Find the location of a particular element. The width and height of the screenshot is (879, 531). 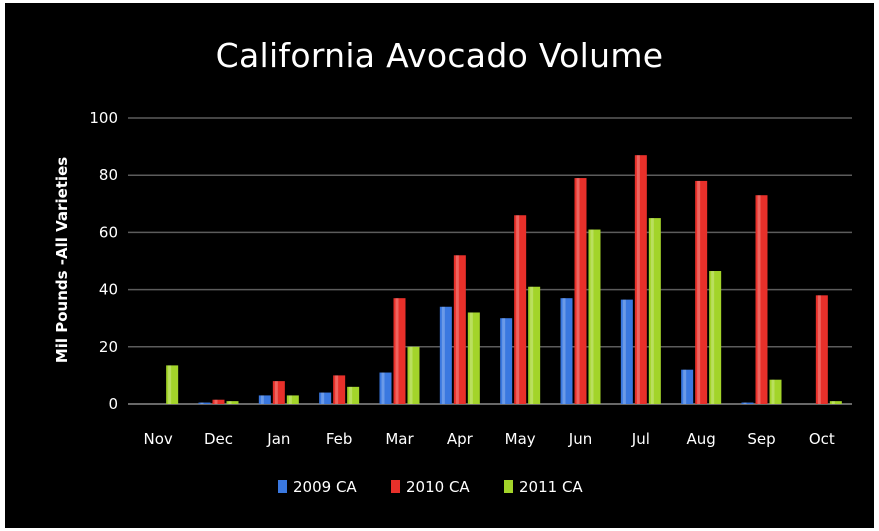

bar-2009-ca-dec is located at coordinates (204, 403).